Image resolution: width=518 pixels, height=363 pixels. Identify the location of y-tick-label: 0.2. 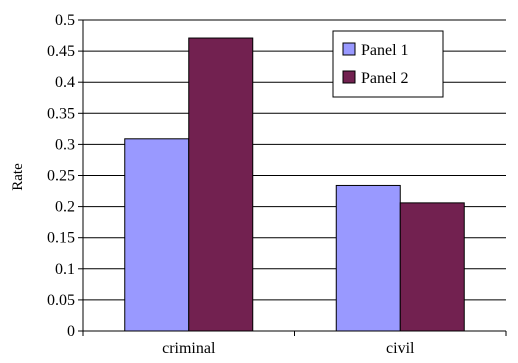
(65, 207).